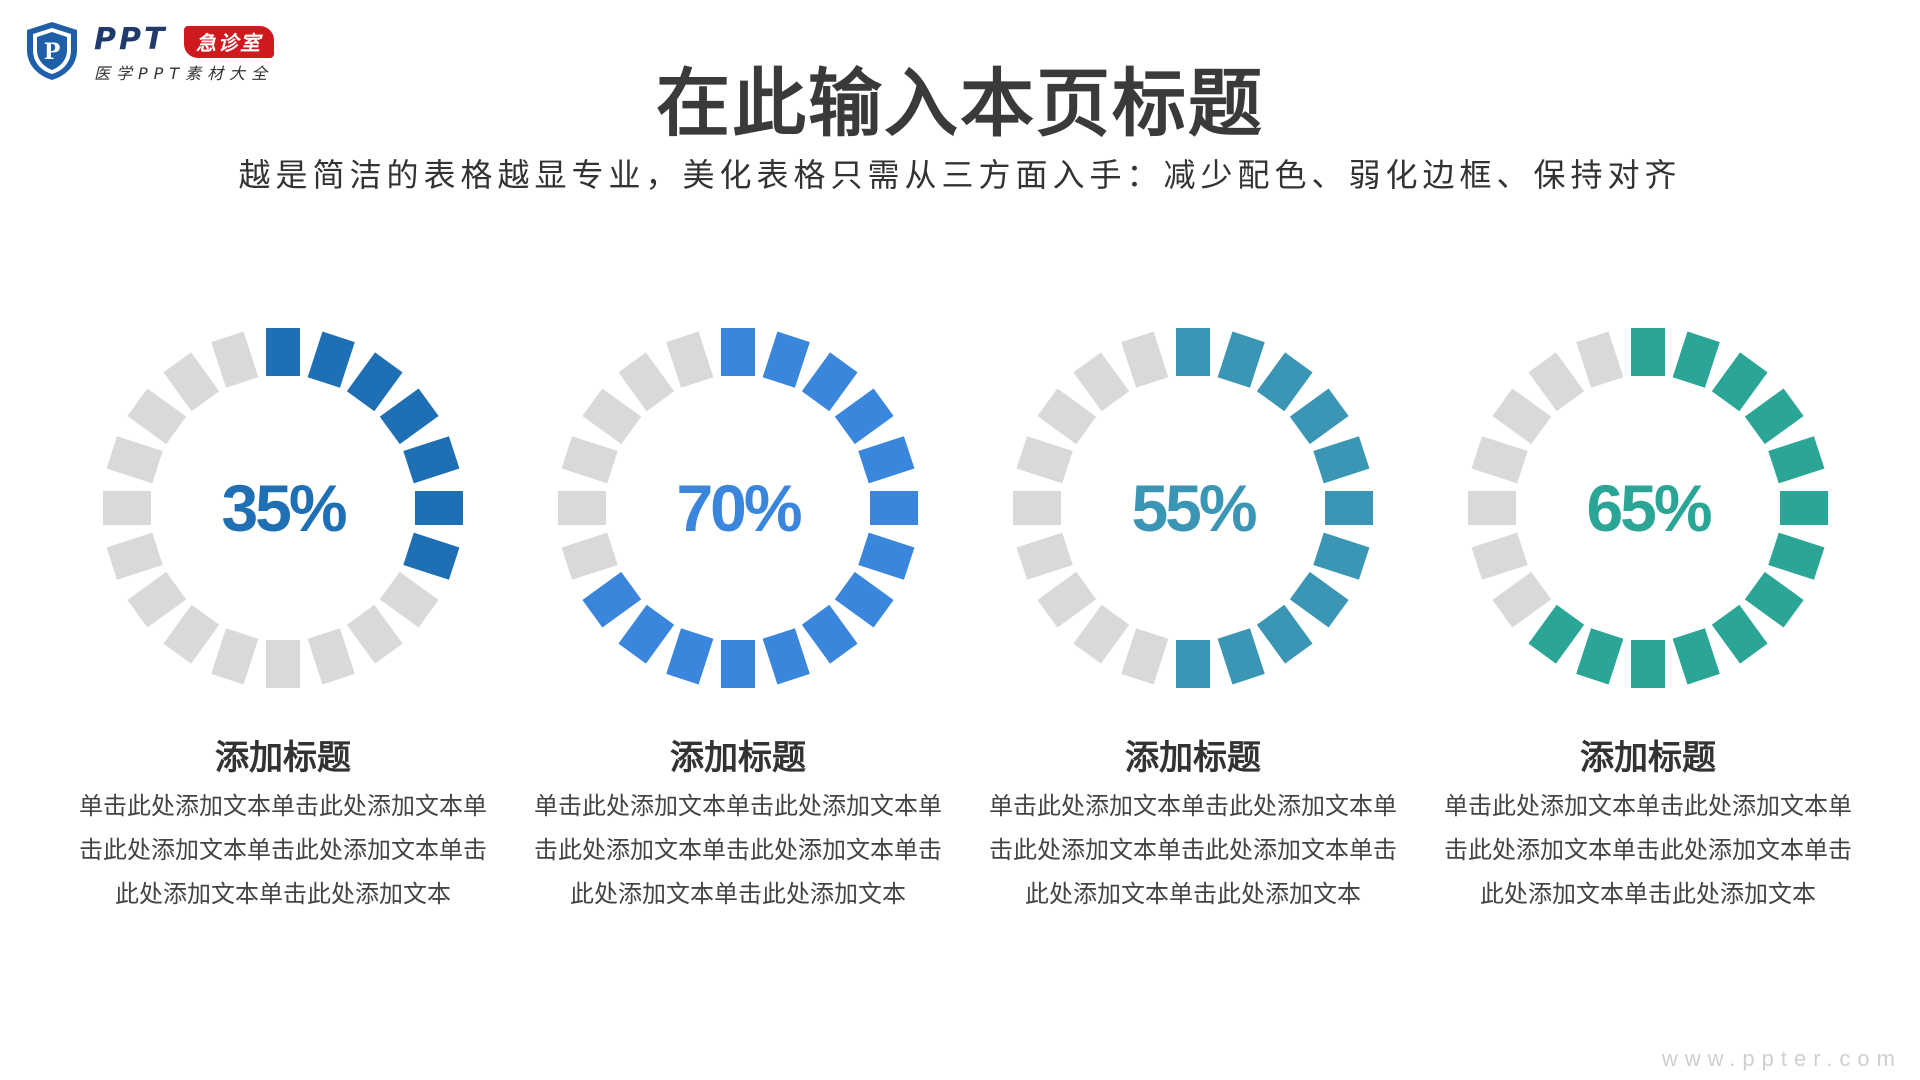 Image resolution: width=1920 pixels, height=1080 pixels. I want to click on watermark: www.ppter.com, so click(1781, 1058).